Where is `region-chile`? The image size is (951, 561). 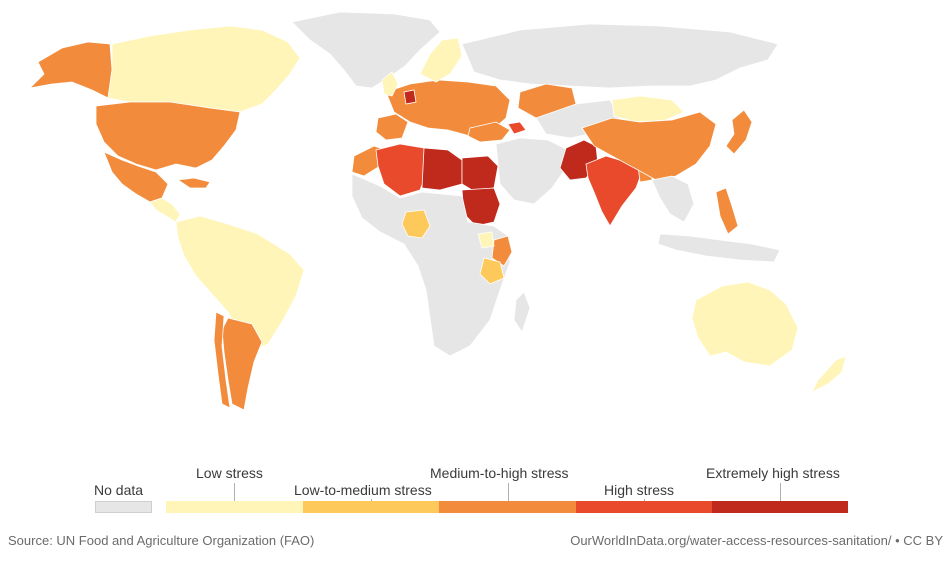 region-chile is located at coordinates (222, 360).